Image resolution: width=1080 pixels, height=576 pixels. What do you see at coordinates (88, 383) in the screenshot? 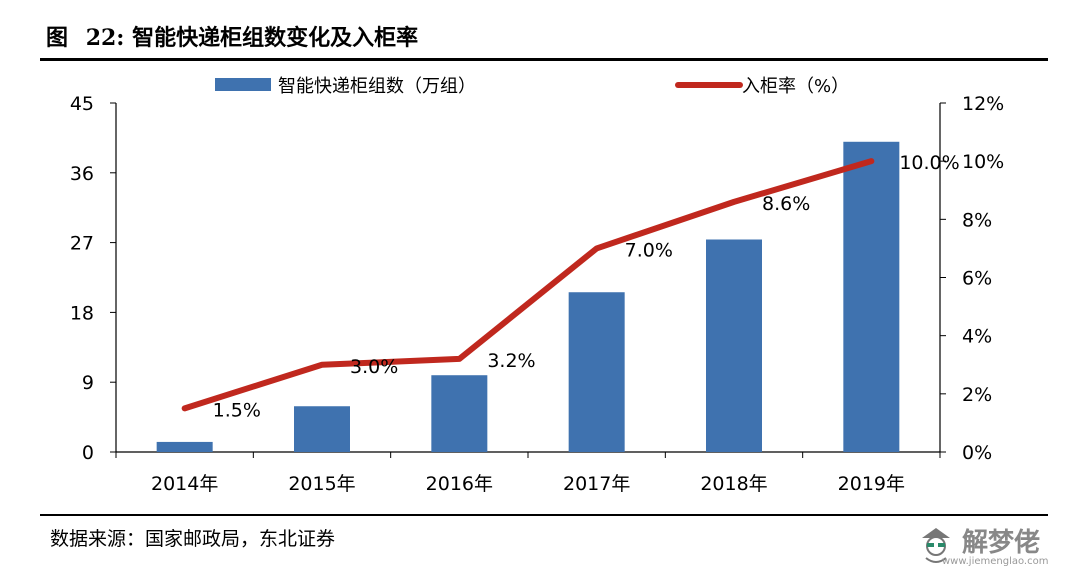
I see `y-left-tick-label: 9` at bounding box center [88, 383].